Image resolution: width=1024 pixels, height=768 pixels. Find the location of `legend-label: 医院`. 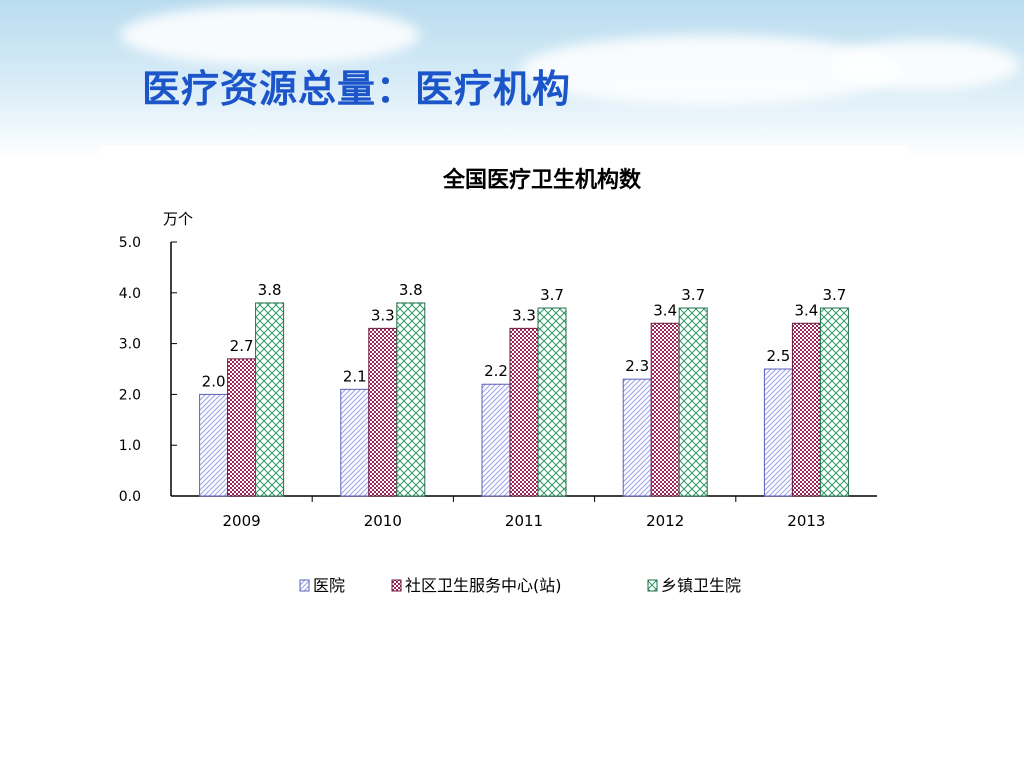

legend-label: 医院 is located at coordinates (329, 585).